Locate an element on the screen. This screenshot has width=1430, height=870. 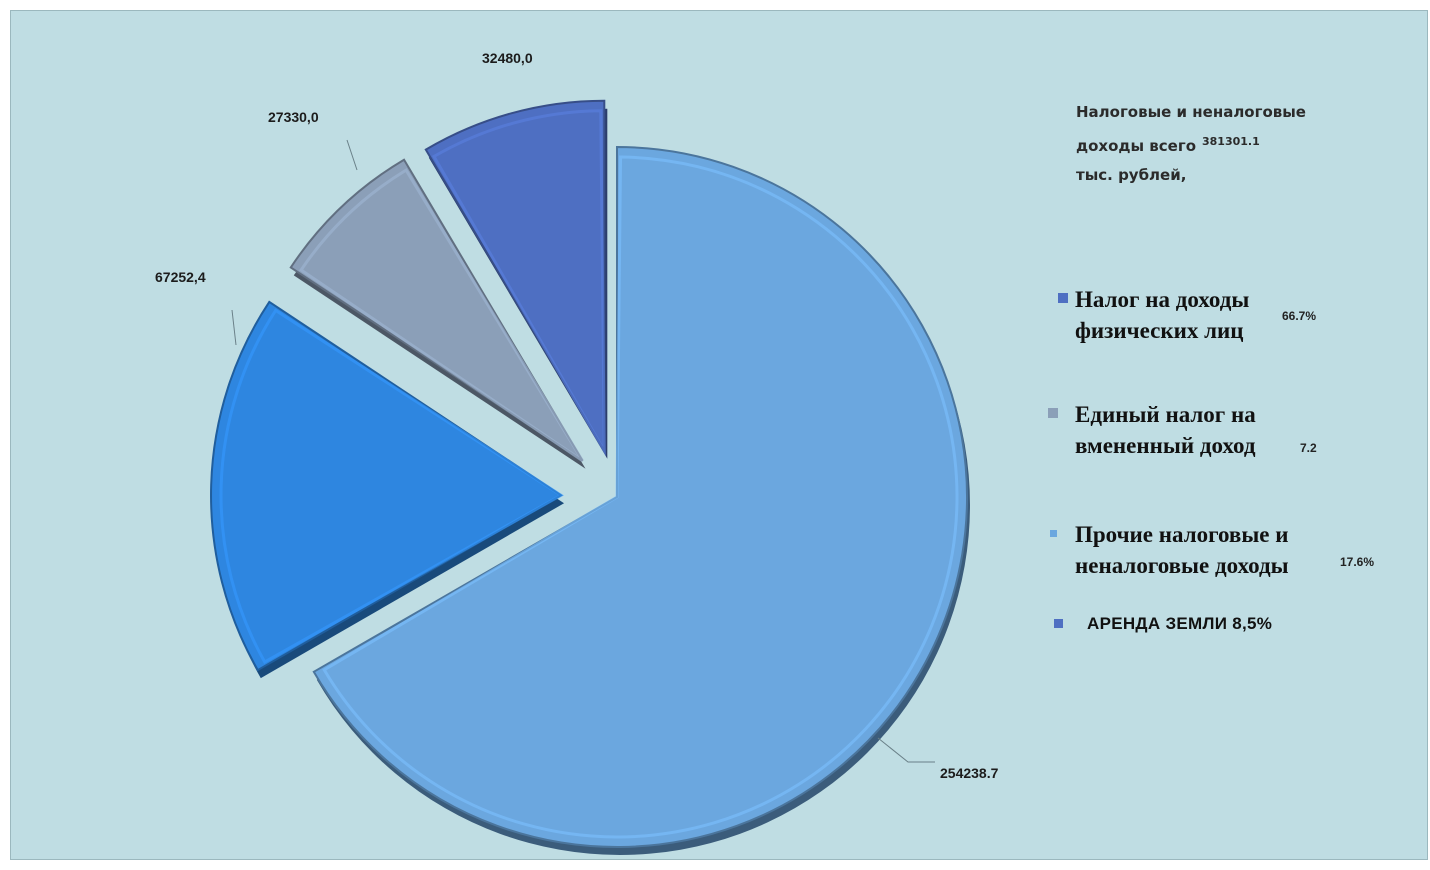
legend-label-line2: физических лиц is located at coordinates (1159, 330).